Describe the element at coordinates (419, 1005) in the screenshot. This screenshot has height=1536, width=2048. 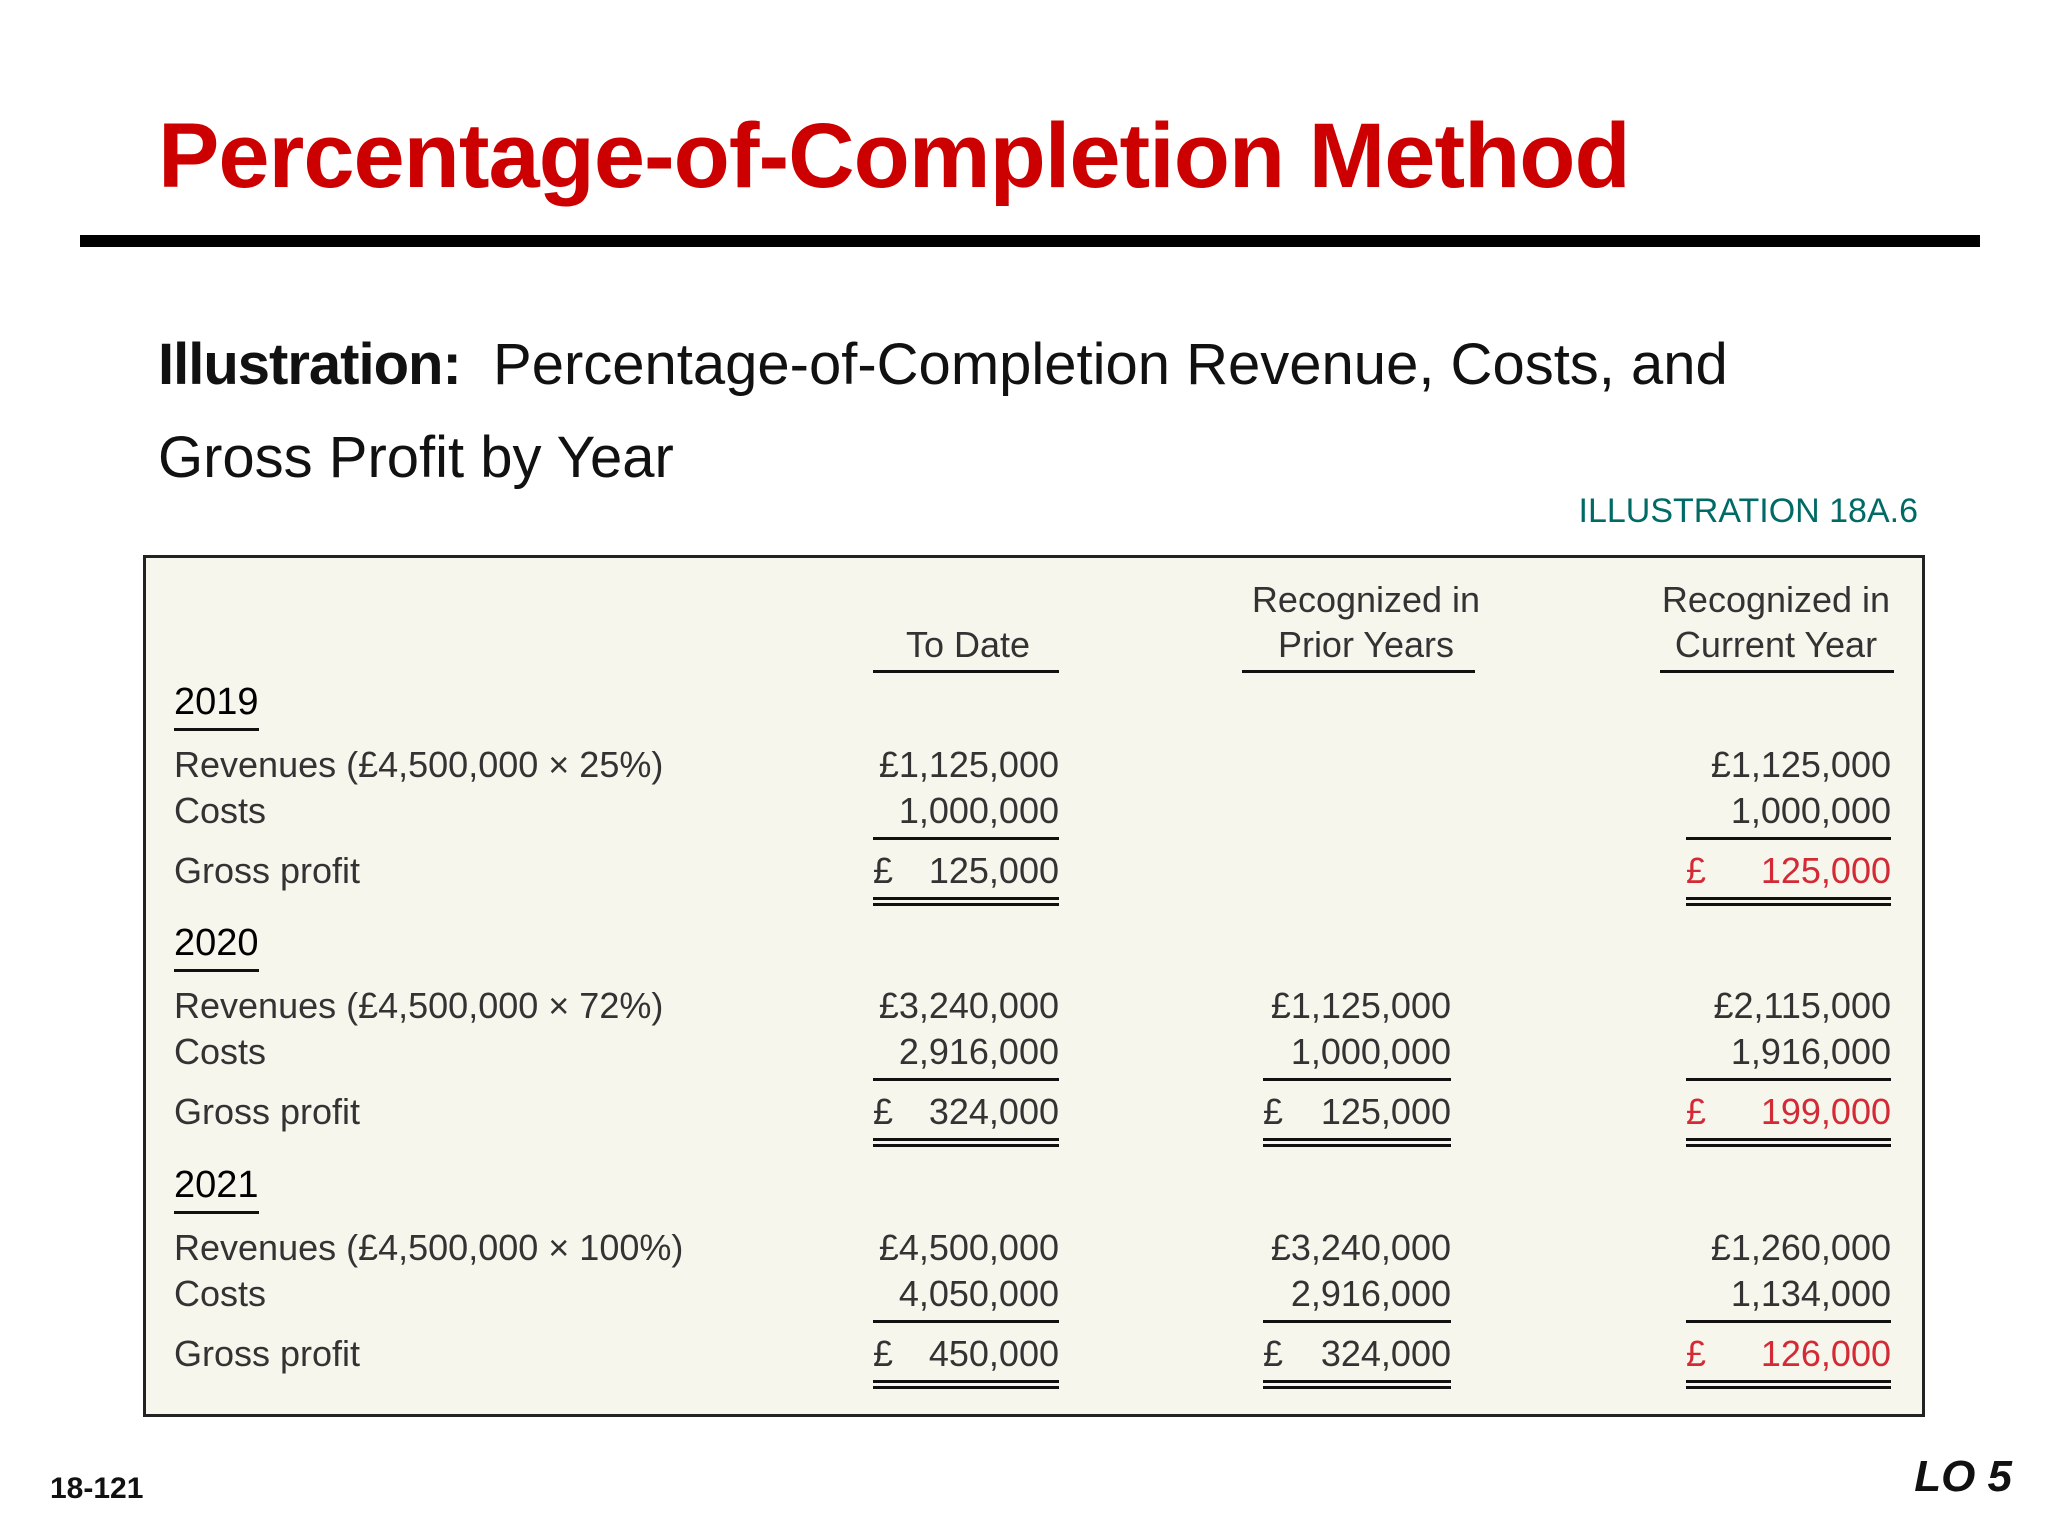
I see `revenue-label: Revenues (£4,500,000 × 72%)` at that location.